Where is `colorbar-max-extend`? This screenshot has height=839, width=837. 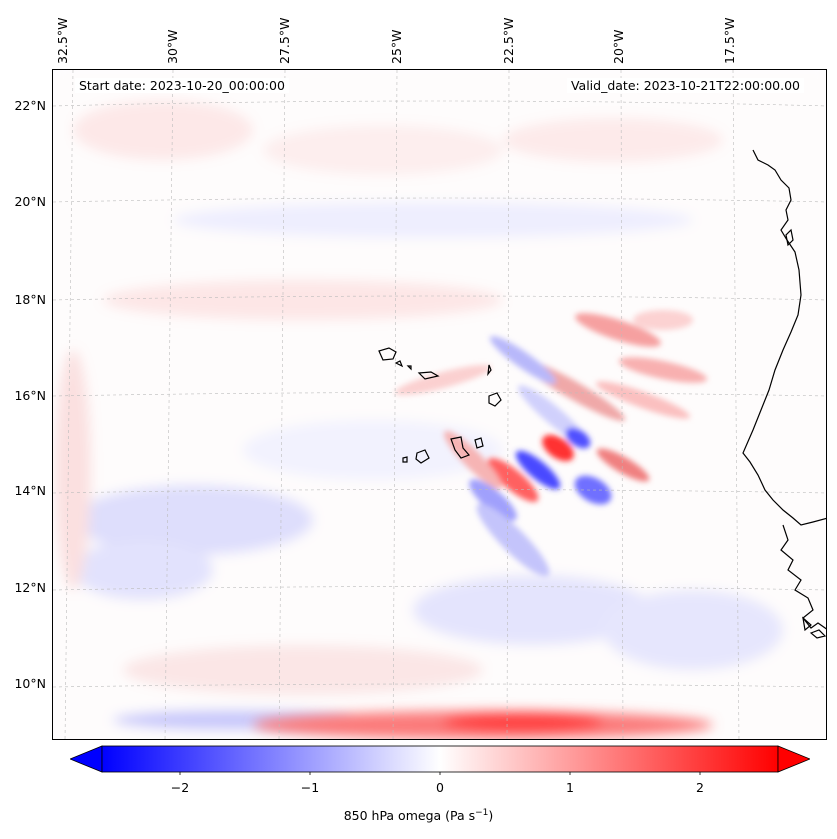 colorbar-max-extend is located at coordinates (793, 759).